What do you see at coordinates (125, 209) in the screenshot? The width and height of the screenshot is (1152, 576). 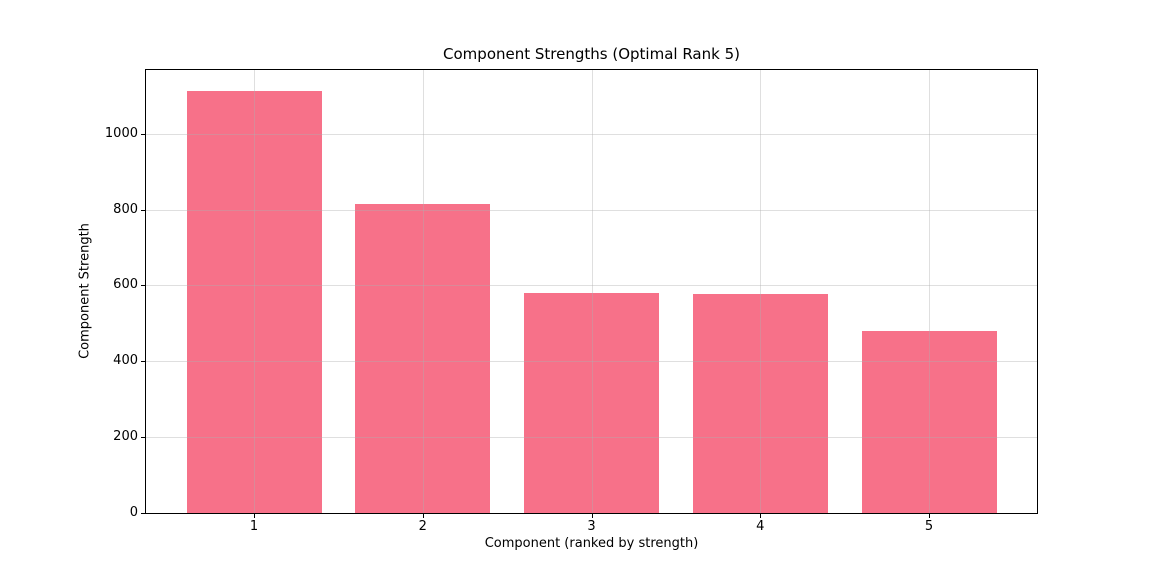 I see `y-tick-label: 800` at bounding box center [125, 209].